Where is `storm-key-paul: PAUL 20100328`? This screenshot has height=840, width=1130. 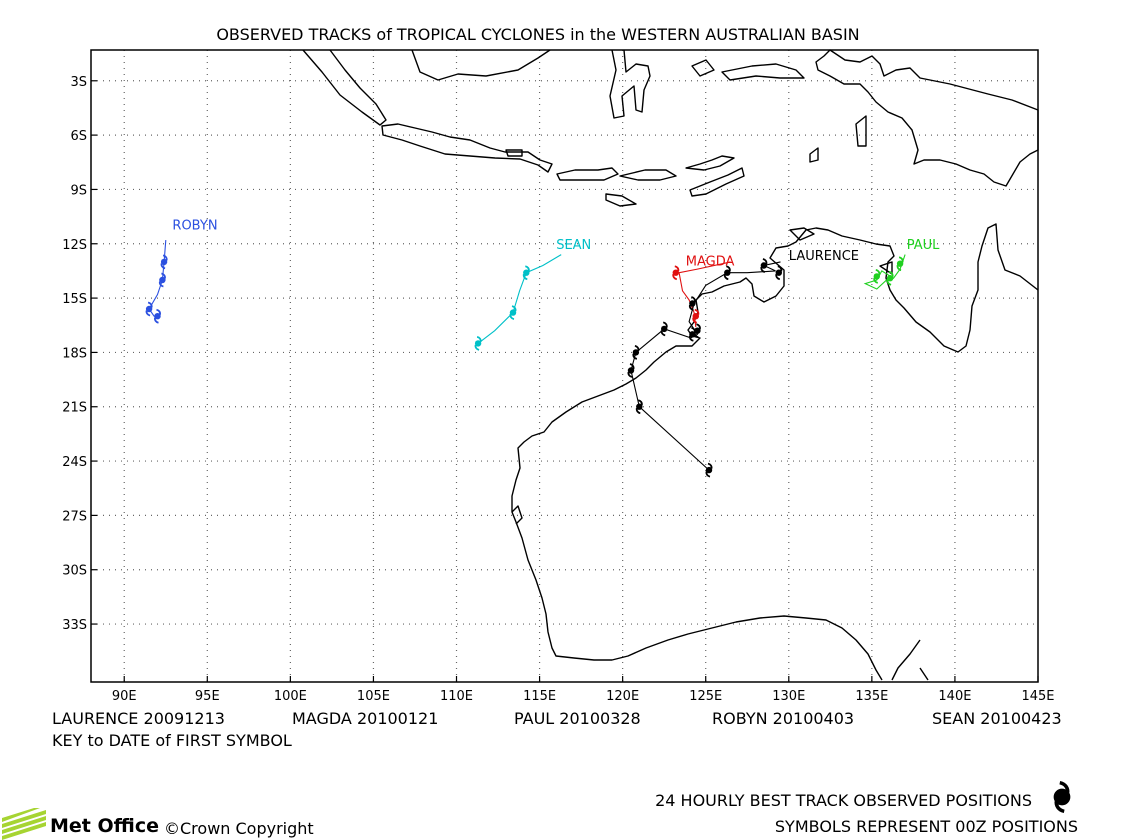
storm-key-paul: PAUL 20100328 is located at coordinates (577, 718).